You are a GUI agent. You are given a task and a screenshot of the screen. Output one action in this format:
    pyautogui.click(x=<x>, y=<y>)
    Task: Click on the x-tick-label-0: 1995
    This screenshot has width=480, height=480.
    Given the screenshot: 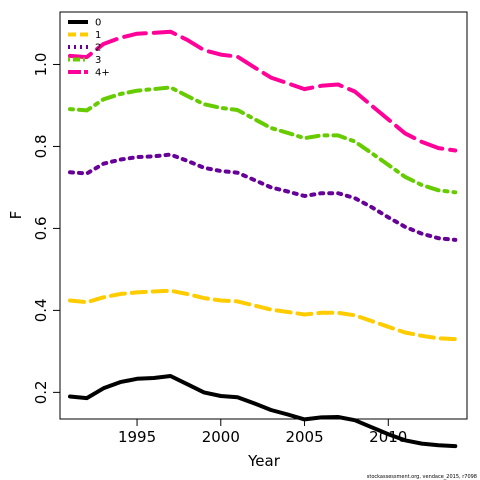 What is the action you would take?
    pyautogui.click(x=137, y=437)
    